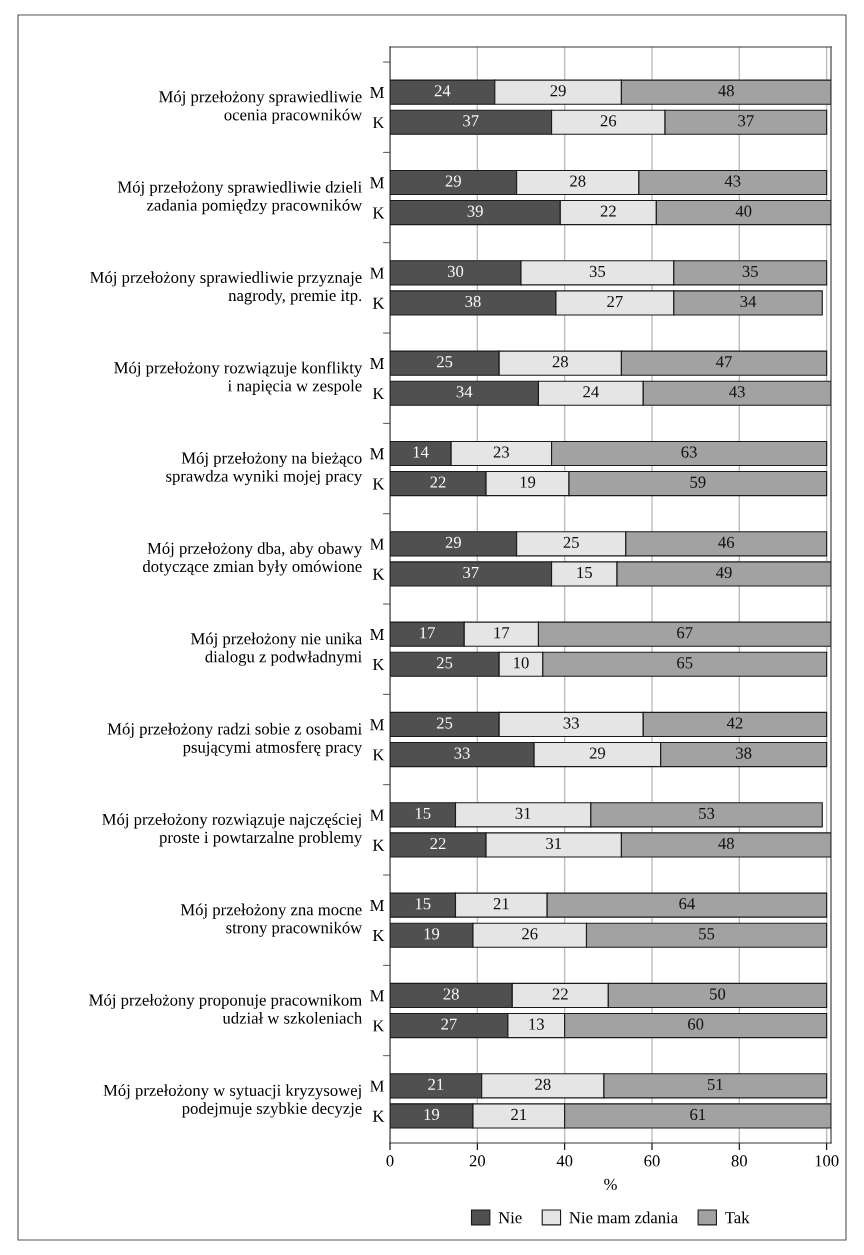 The height and width of the screenshot is (1255, 864). What do you see at coordinates (707, 934) in the screenshot?
I see `data-label: 55` at bounding box center [707, 934].